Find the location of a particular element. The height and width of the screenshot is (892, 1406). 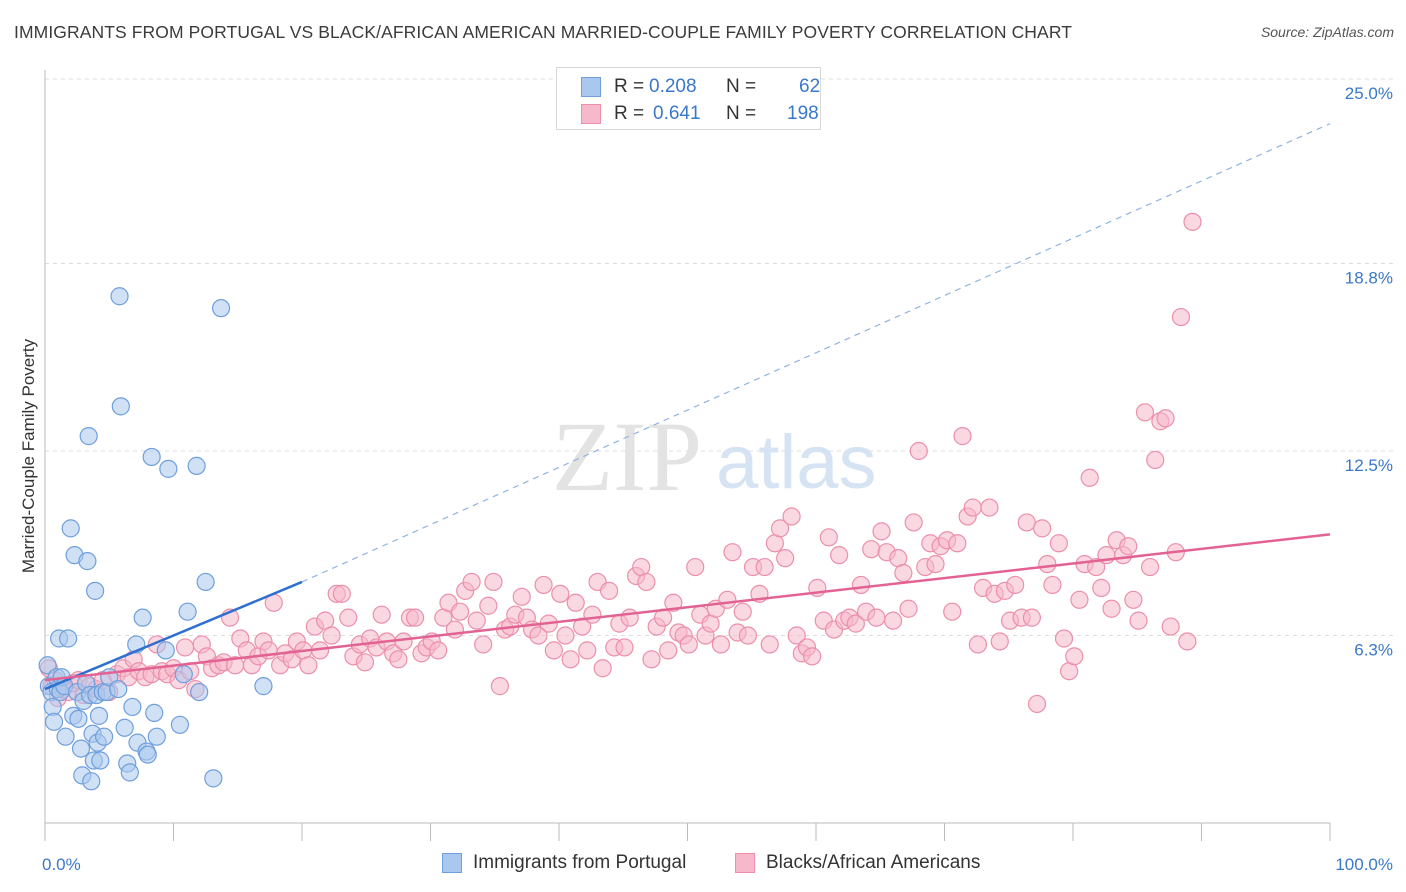

y-tick-label: 6.3% is located at coordinates (1373, 650).